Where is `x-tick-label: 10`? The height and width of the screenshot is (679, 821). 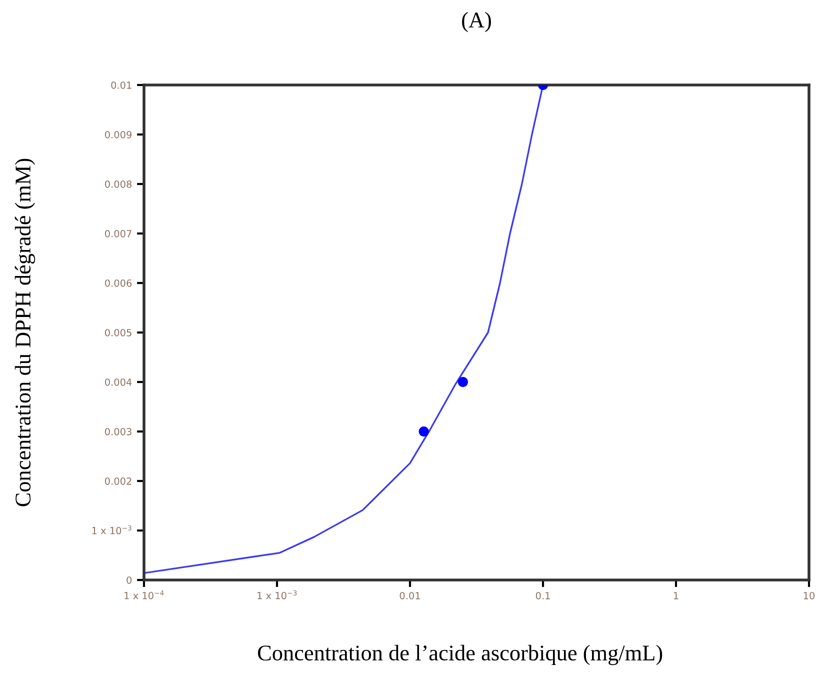
x-tick-label: 10 is located at coordinates (809, 596).